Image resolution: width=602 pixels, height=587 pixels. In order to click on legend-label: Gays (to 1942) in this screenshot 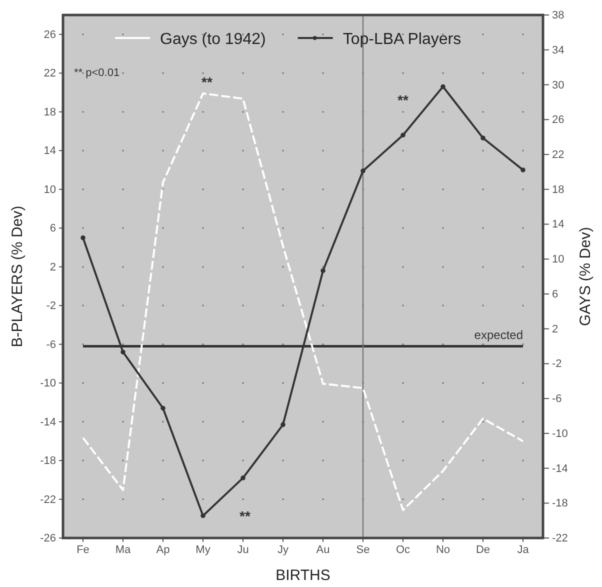, I will do `click(213, 39)`.